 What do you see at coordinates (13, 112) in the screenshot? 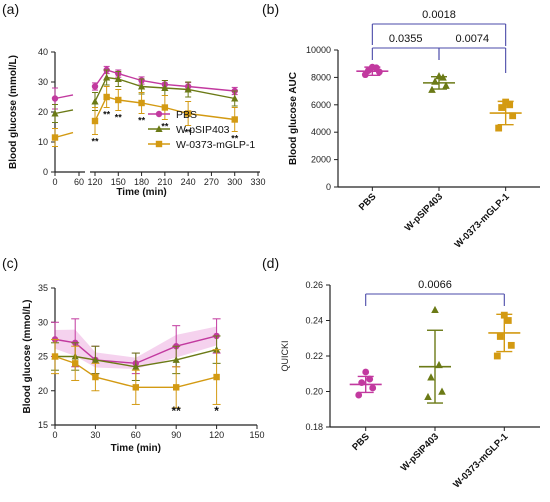
I see `axis-title-a-y: Blood glucose (mmol/L)` at bounding box center [13, 112].